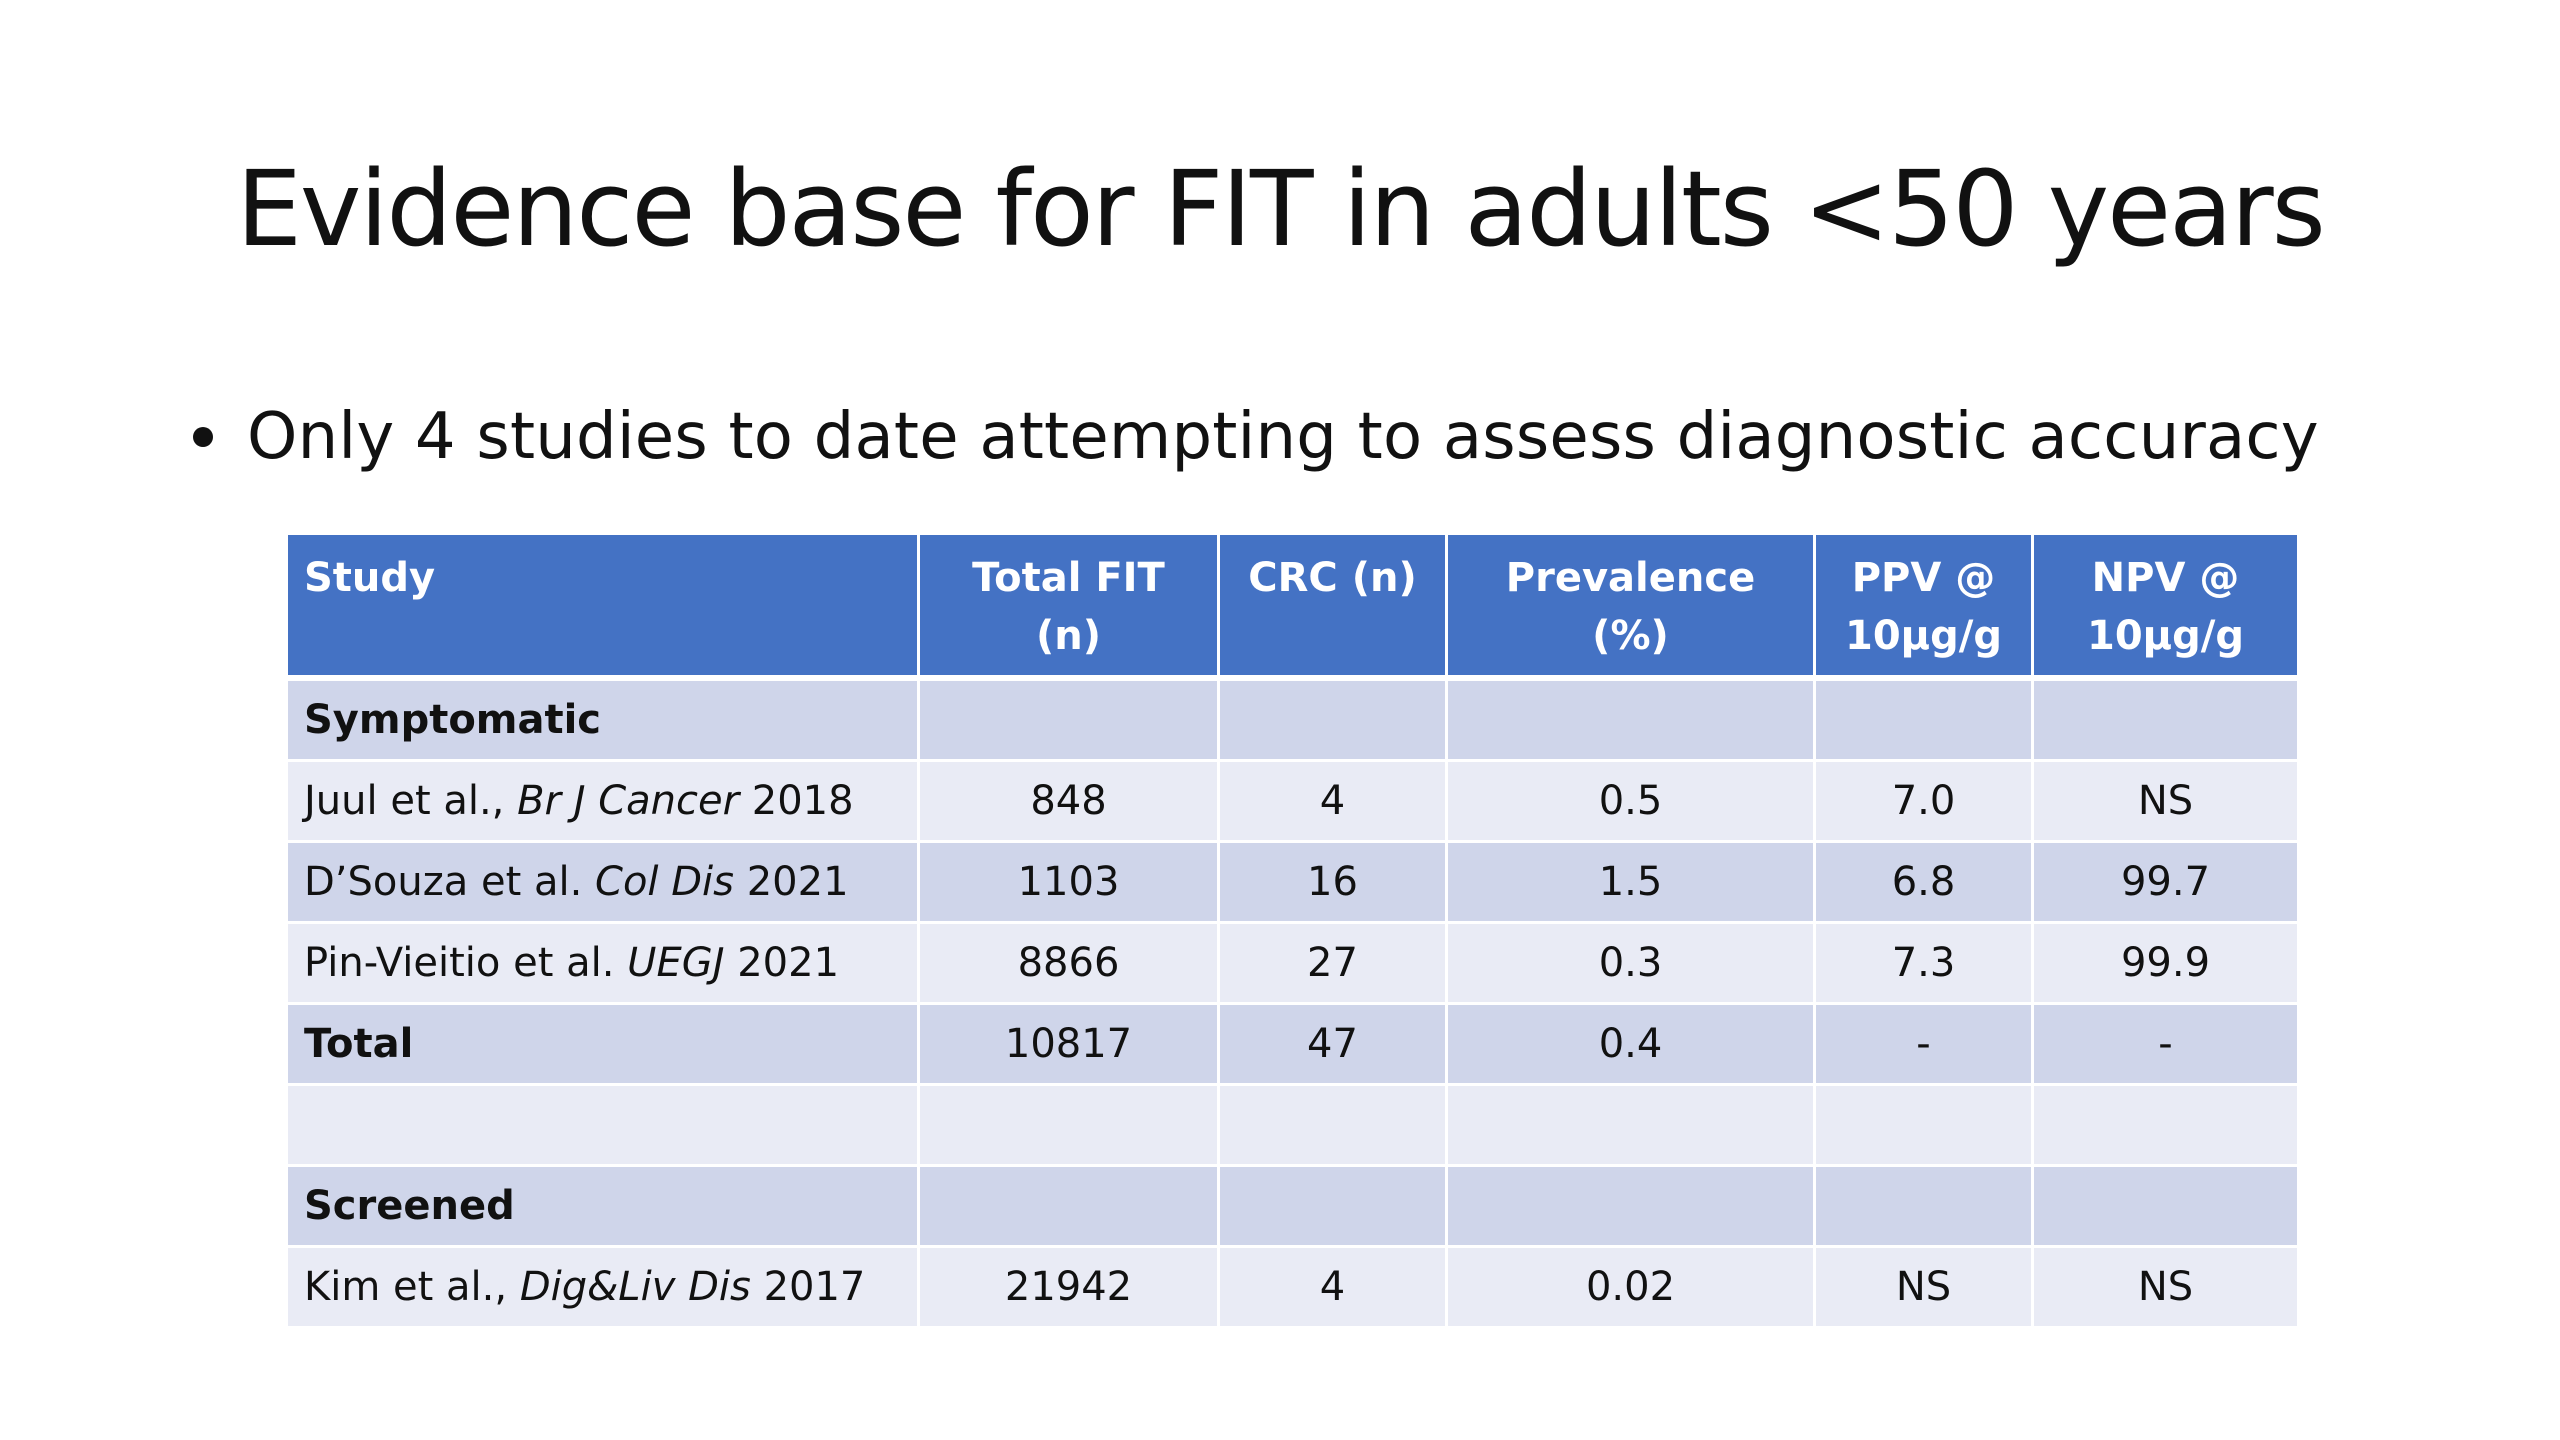 This screenshot has width=2560, height=1440. Describe the element at coordinates (1632, 1045) in the screenshot. I see `prevalence-cell: 0.4` at that location.